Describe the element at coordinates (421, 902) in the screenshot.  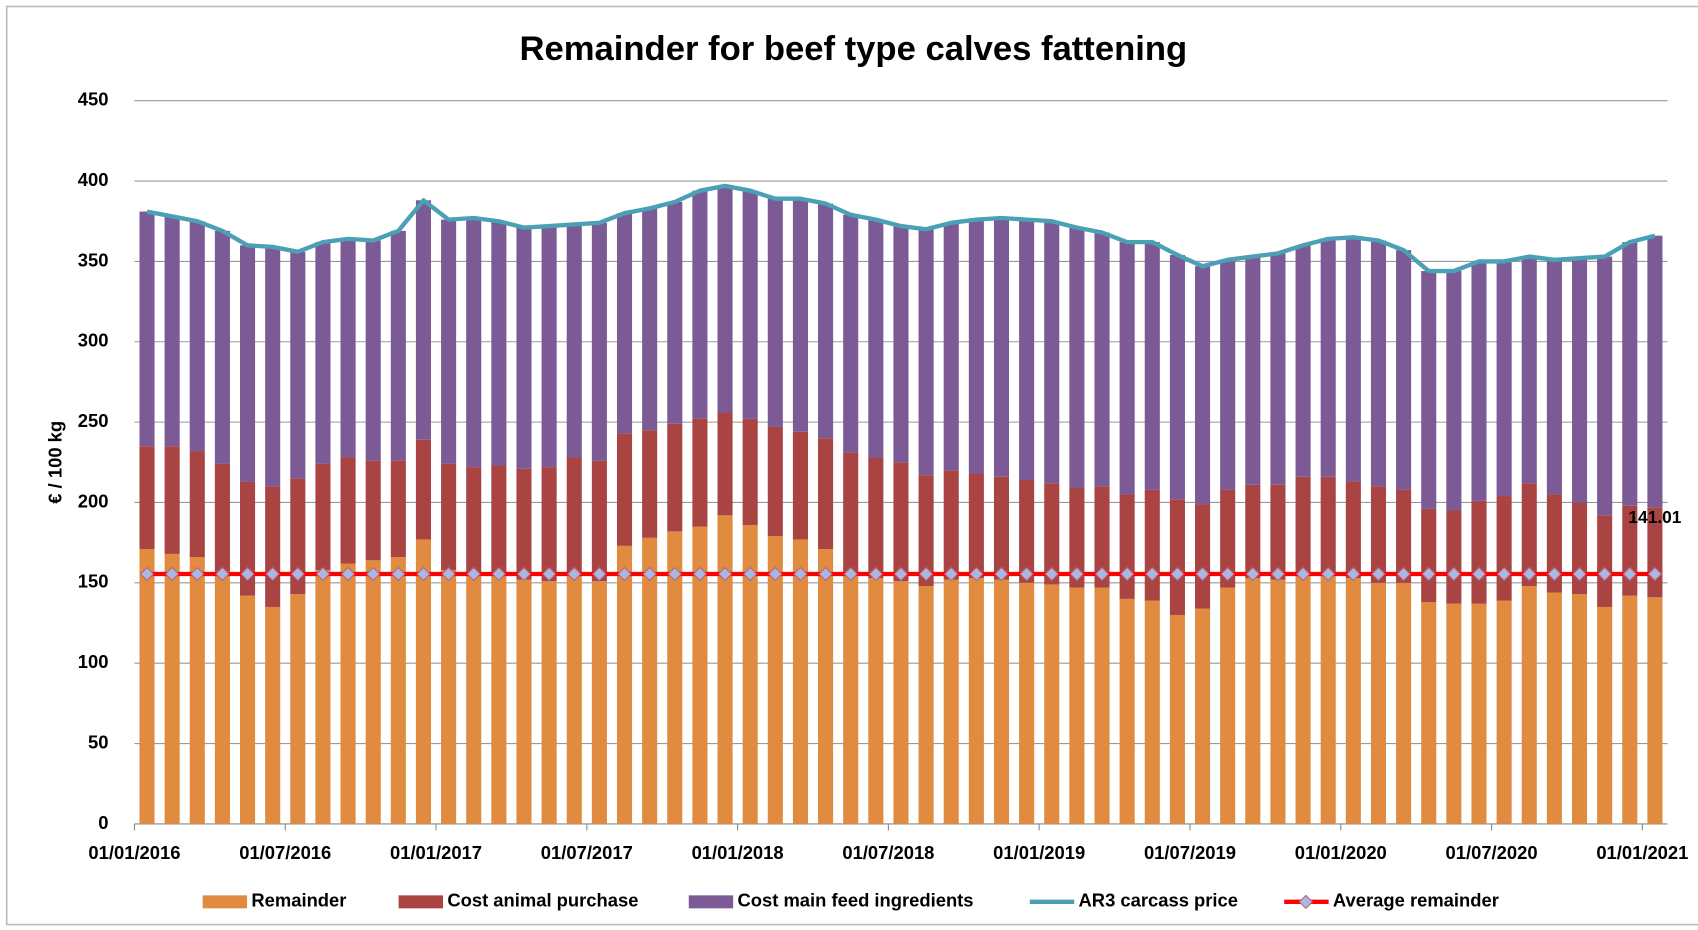
I see `legend-swatch` at that location.